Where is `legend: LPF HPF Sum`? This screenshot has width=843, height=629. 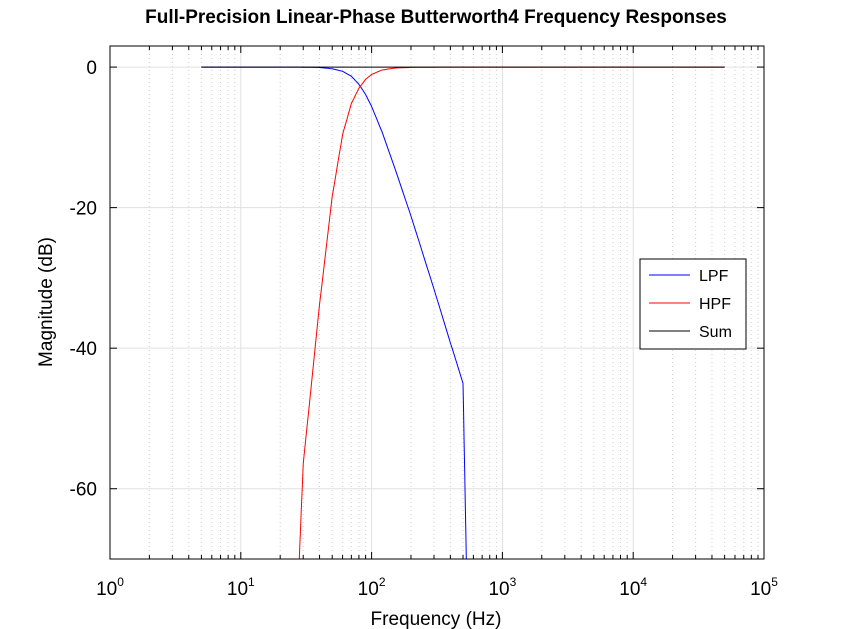 legend: LPF HPF Sum is located at coordinates (693, 304).